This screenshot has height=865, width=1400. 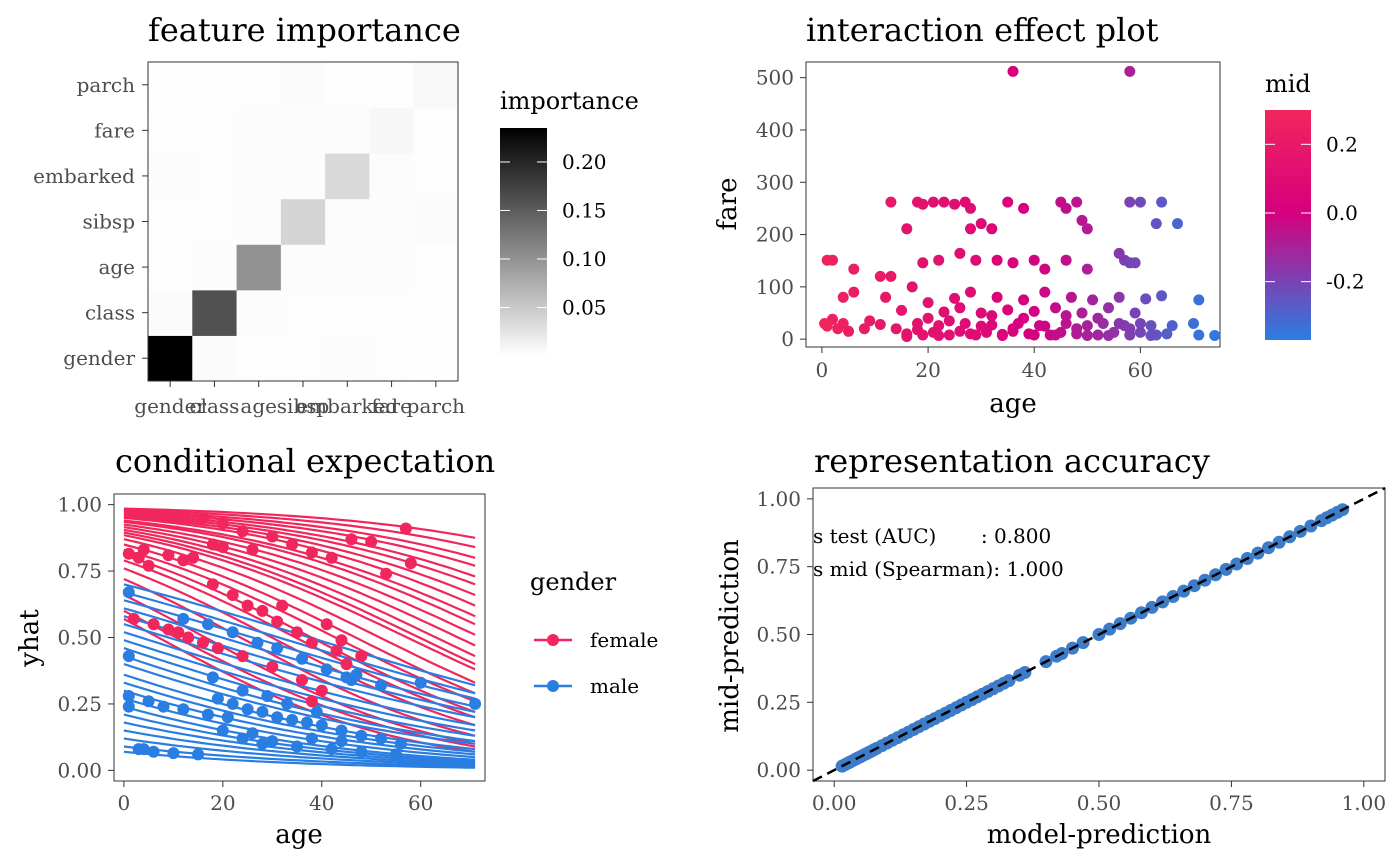 I want to click on legend-title: importance, so click(x=569, y=101).